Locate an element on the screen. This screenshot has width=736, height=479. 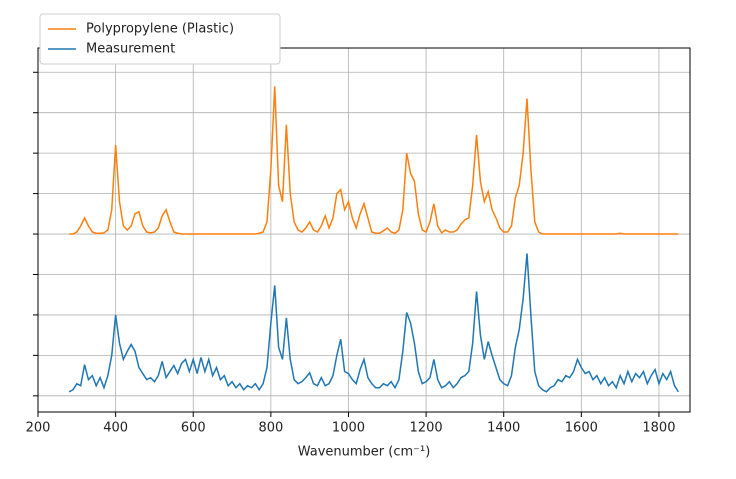
legend-box is located at coordinates (160, 39).